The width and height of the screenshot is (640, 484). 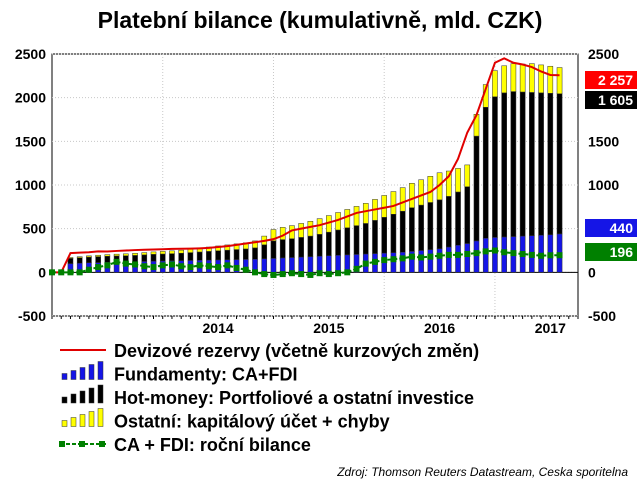 What do you see at coordinates (615, 80) in the screenshot?
I see `value-badge-label: 2 257` at bounding box center [615, 80].